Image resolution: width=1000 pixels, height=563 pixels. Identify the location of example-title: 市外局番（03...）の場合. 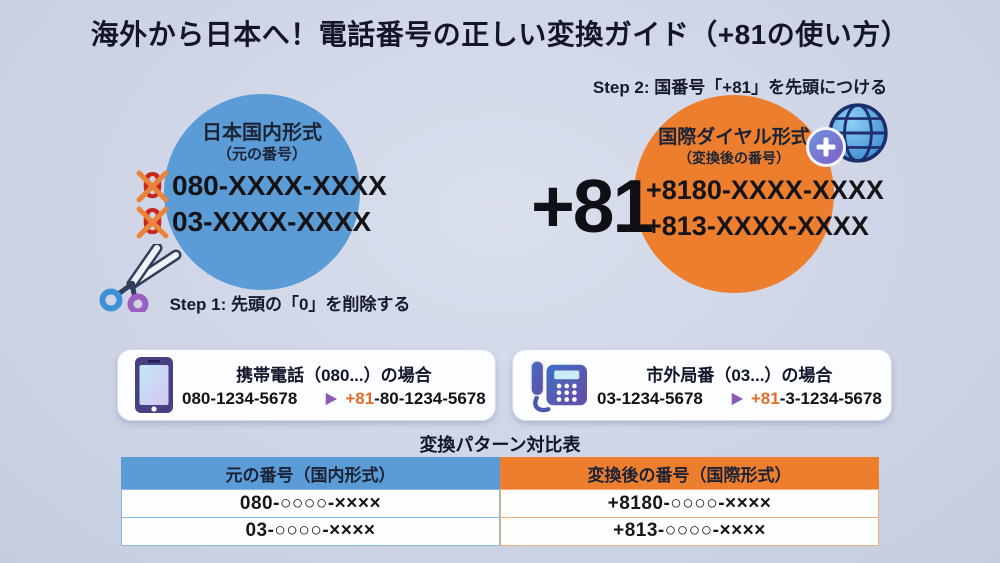
(739, 375).